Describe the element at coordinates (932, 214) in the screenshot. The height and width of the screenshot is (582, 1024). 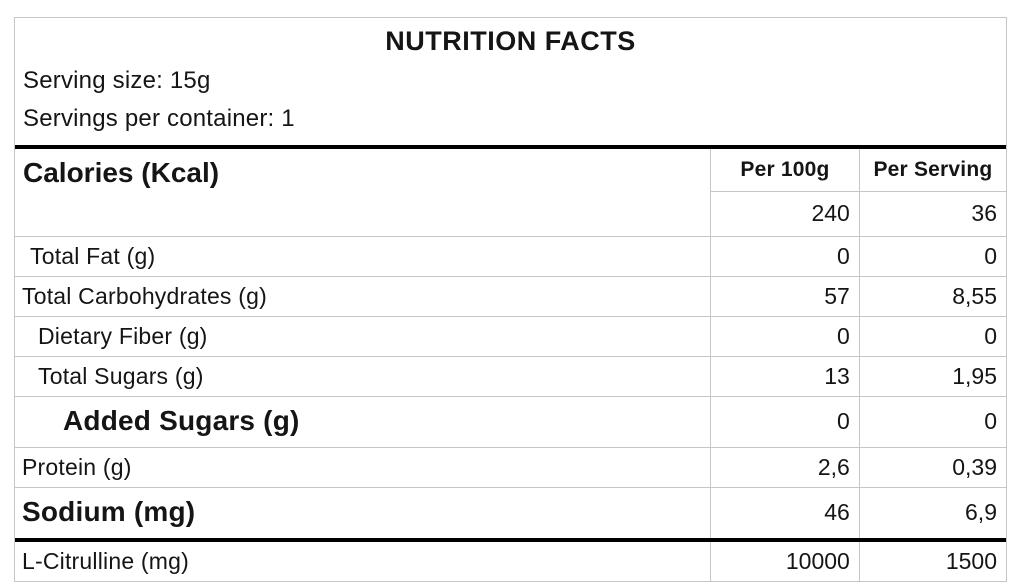
I see `calories-per-serving-value: 36` at that location.